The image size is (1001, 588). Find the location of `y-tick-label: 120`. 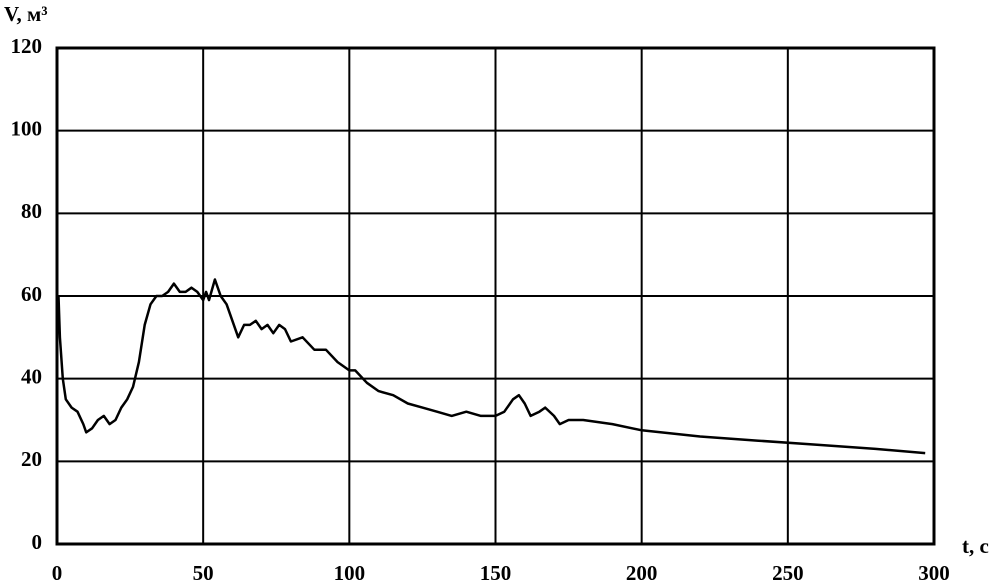

y-tick-label: 120 is located at coordinates (27, 46).